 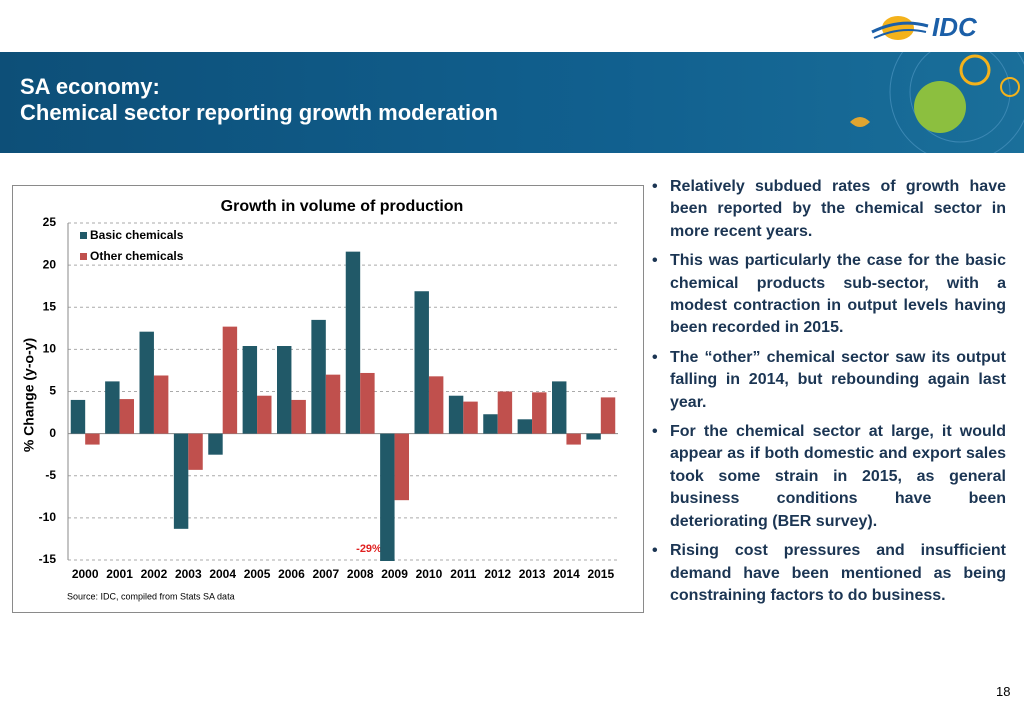 What do you see at coordinates (50, 222) in the screenshot?
I see `y-tick-label: 25` at bounding box center [50, 222].